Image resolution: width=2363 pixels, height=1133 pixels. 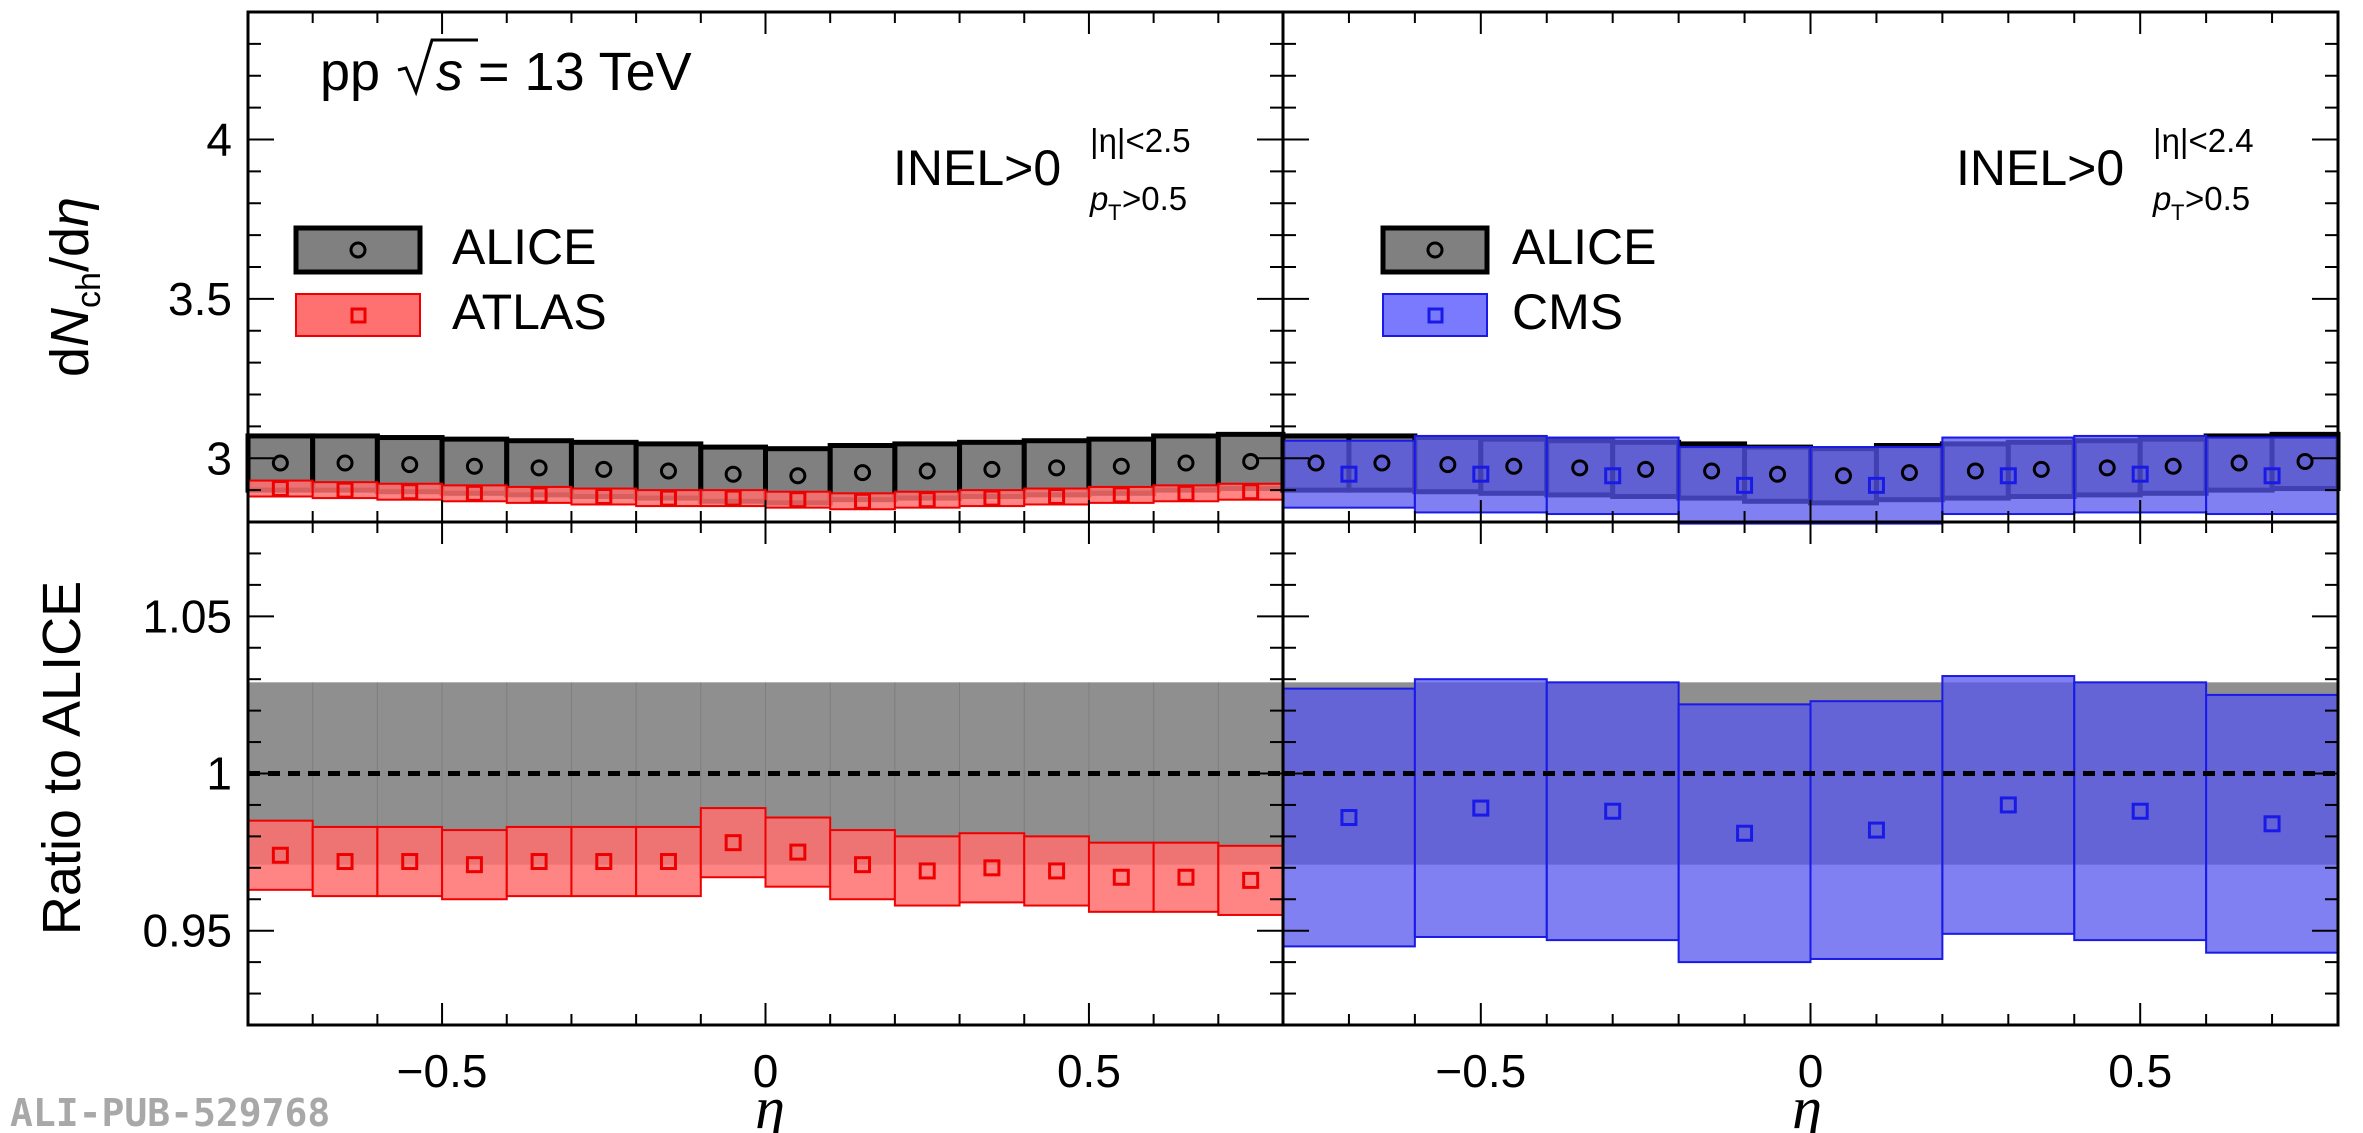 What do you see at coordinates (2140, 1071) in the screenshot?
I see `br-x-tick-label: 0.5` at bounding box center [2140, 1071].